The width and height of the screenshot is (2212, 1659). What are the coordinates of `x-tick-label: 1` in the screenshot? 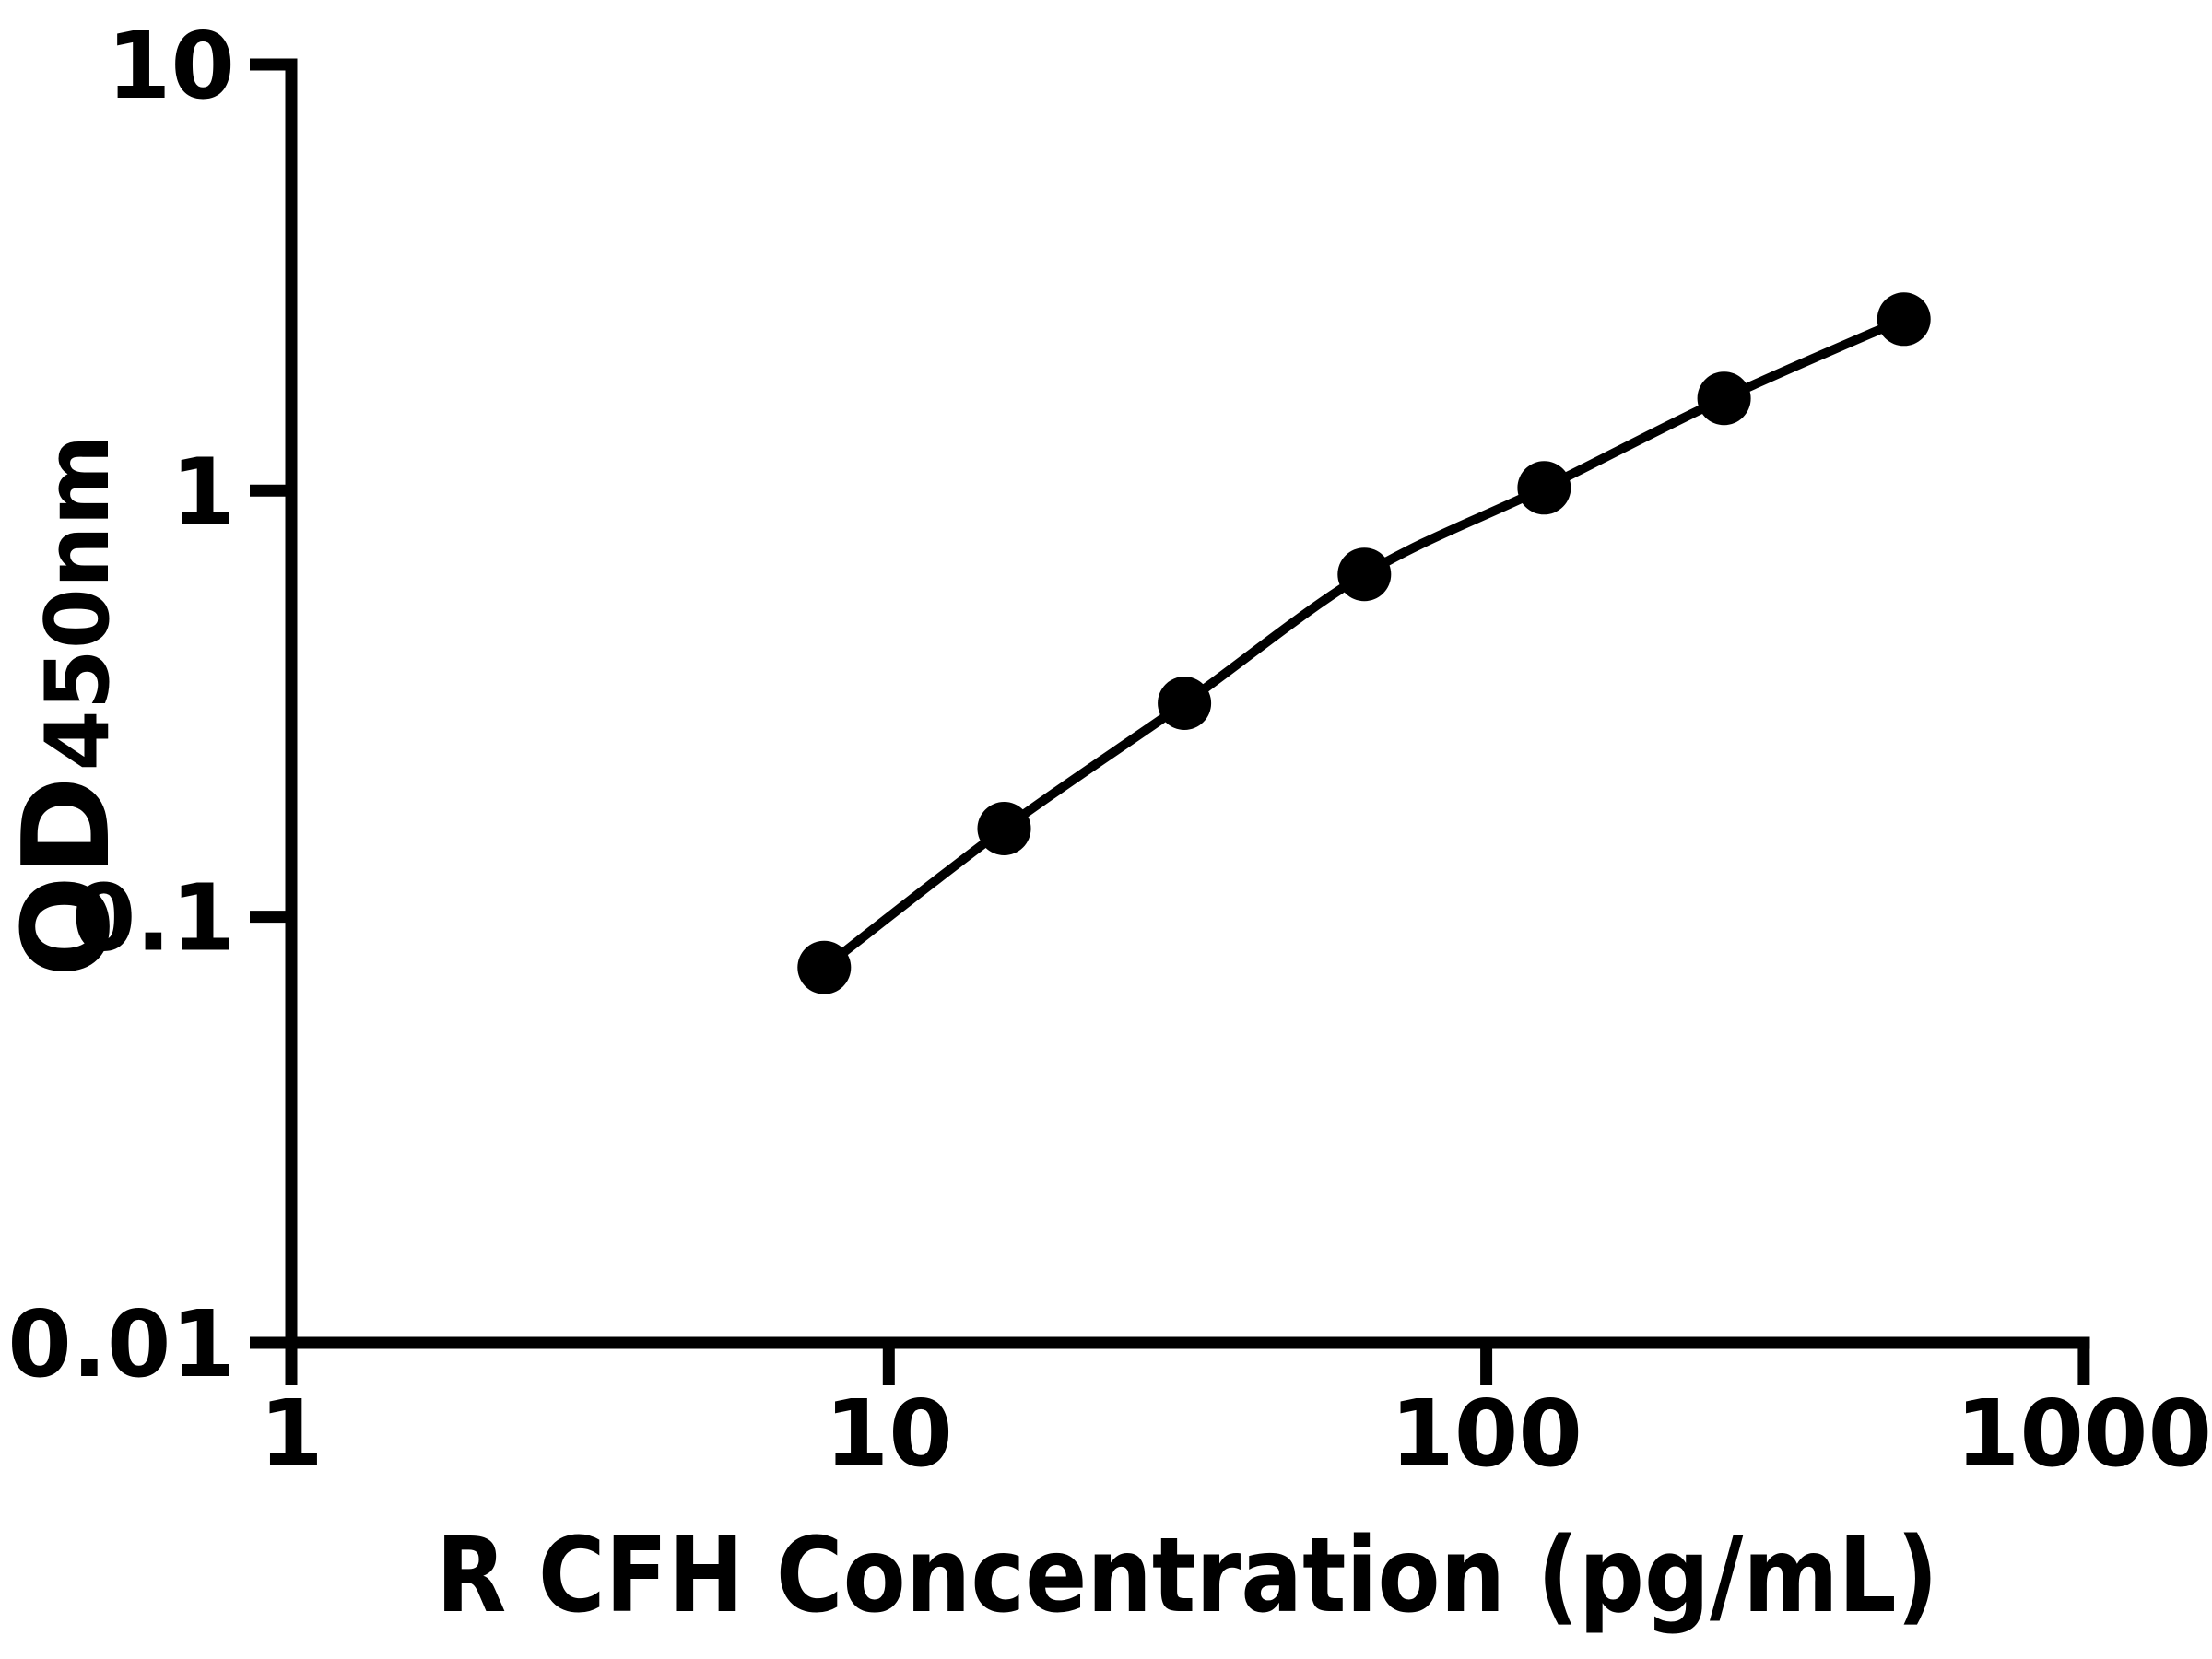 It's located at (291, 1434).